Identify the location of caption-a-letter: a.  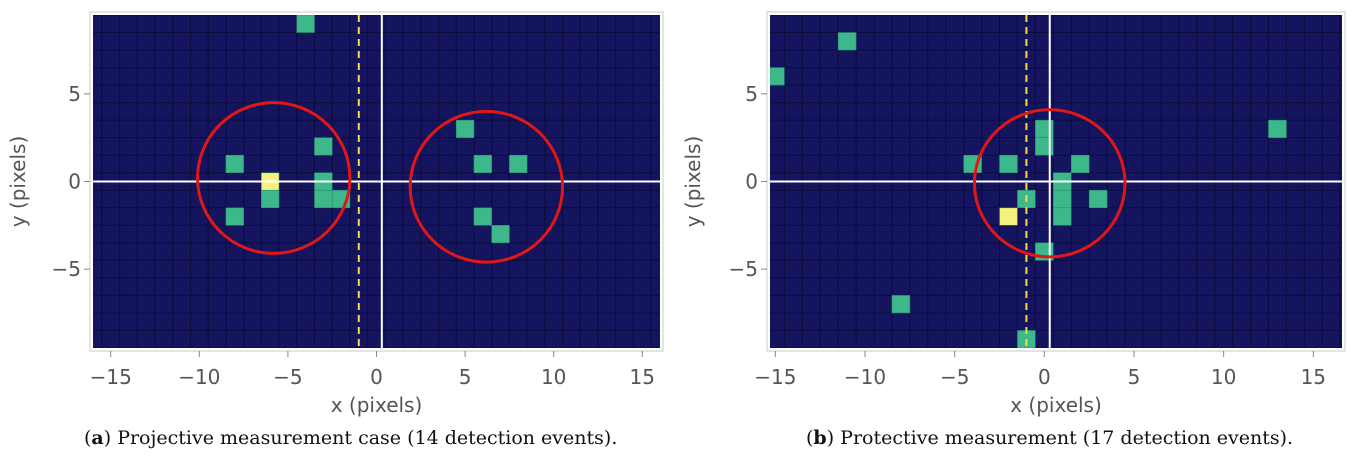
(97, 438).